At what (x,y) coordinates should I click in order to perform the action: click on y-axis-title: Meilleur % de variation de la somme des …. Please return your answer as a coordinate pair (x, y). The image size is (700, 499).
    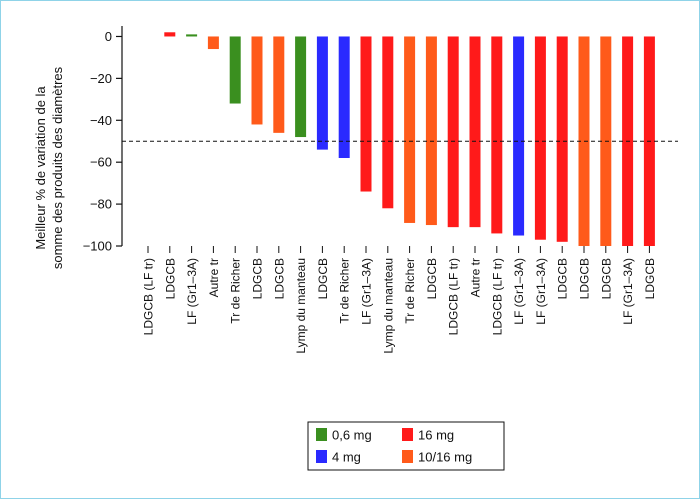
    Looking at the image, I should click on (49, 167).